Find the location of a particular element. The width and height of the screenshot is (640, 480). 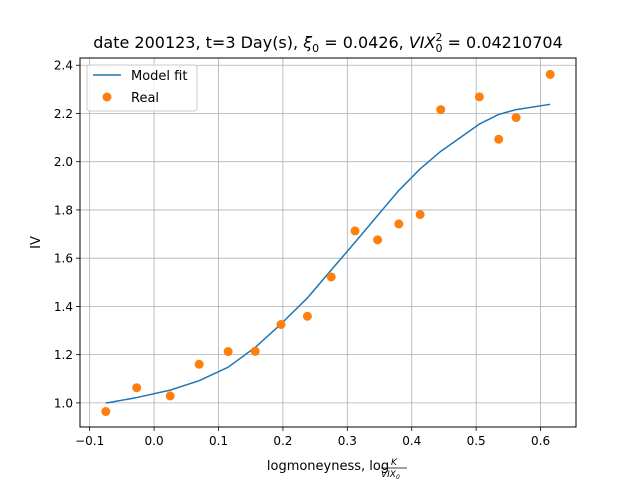

legend-box is located at coordinates (142, 88).